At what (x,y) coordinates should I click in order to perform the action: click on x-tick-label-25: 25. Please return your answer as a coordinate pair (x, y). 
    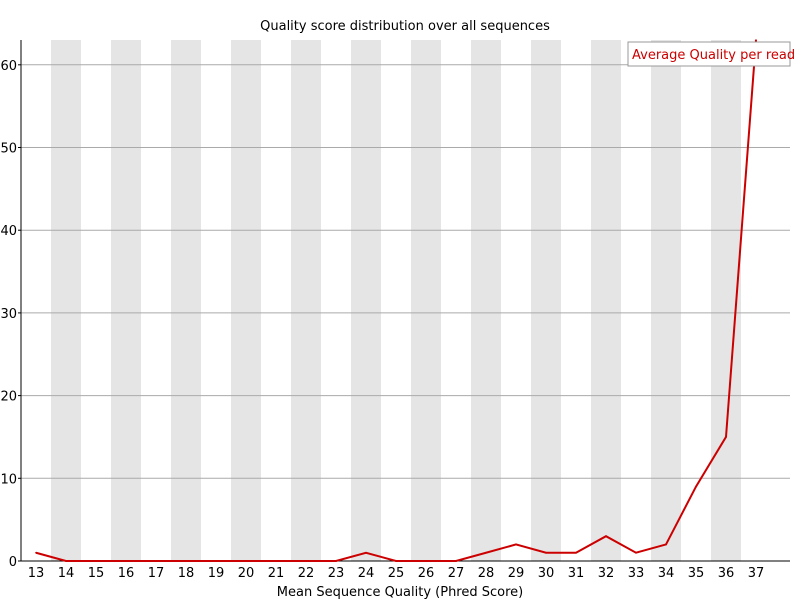
    Looking at the image, I should click on (396, 573).